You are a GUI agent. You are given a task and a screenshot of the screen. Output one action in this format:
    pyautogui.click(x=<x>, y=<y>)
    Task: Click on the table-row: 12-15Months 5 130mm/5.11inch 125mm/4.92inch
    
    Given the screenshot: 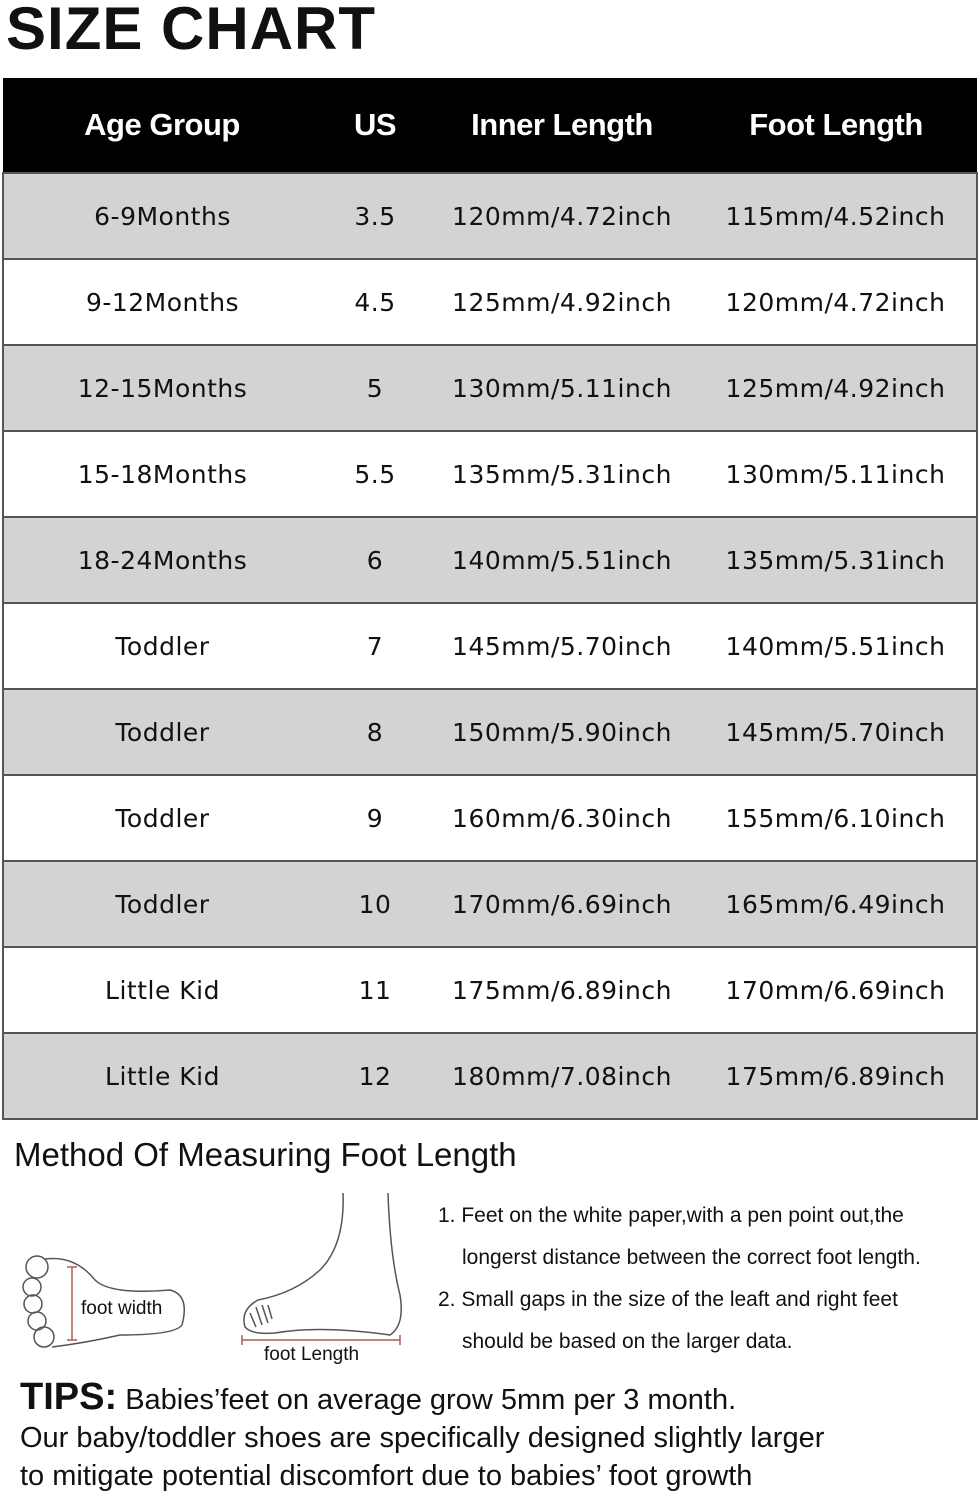 What is the action you would take?
    pyautogui.click(x=490, y=388)
    